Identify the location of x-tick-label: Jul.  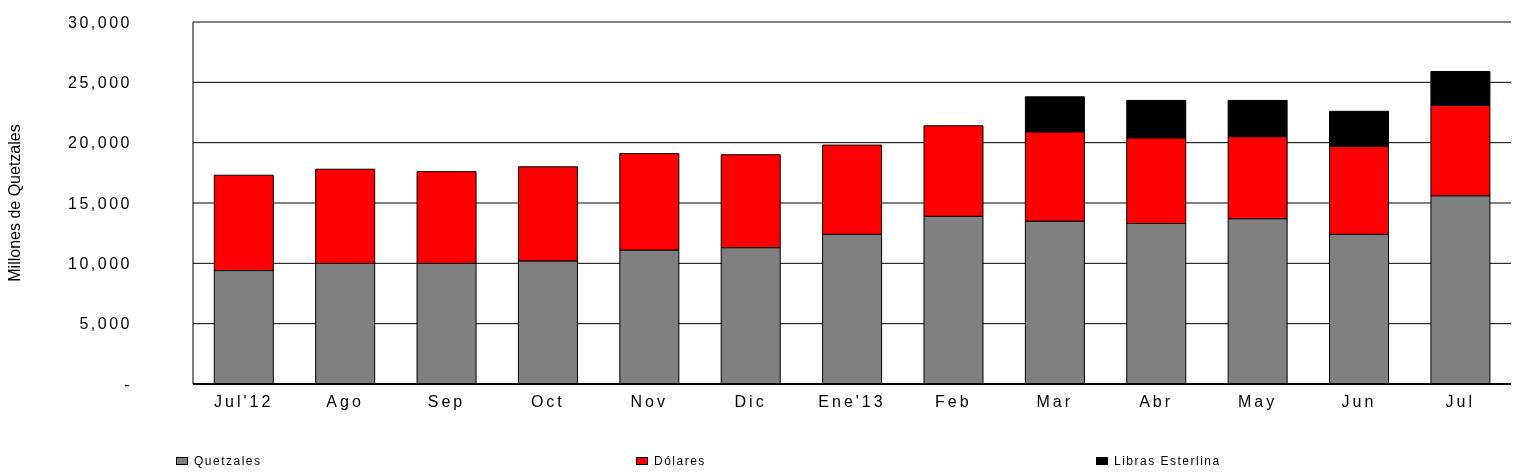
(1460, 402).